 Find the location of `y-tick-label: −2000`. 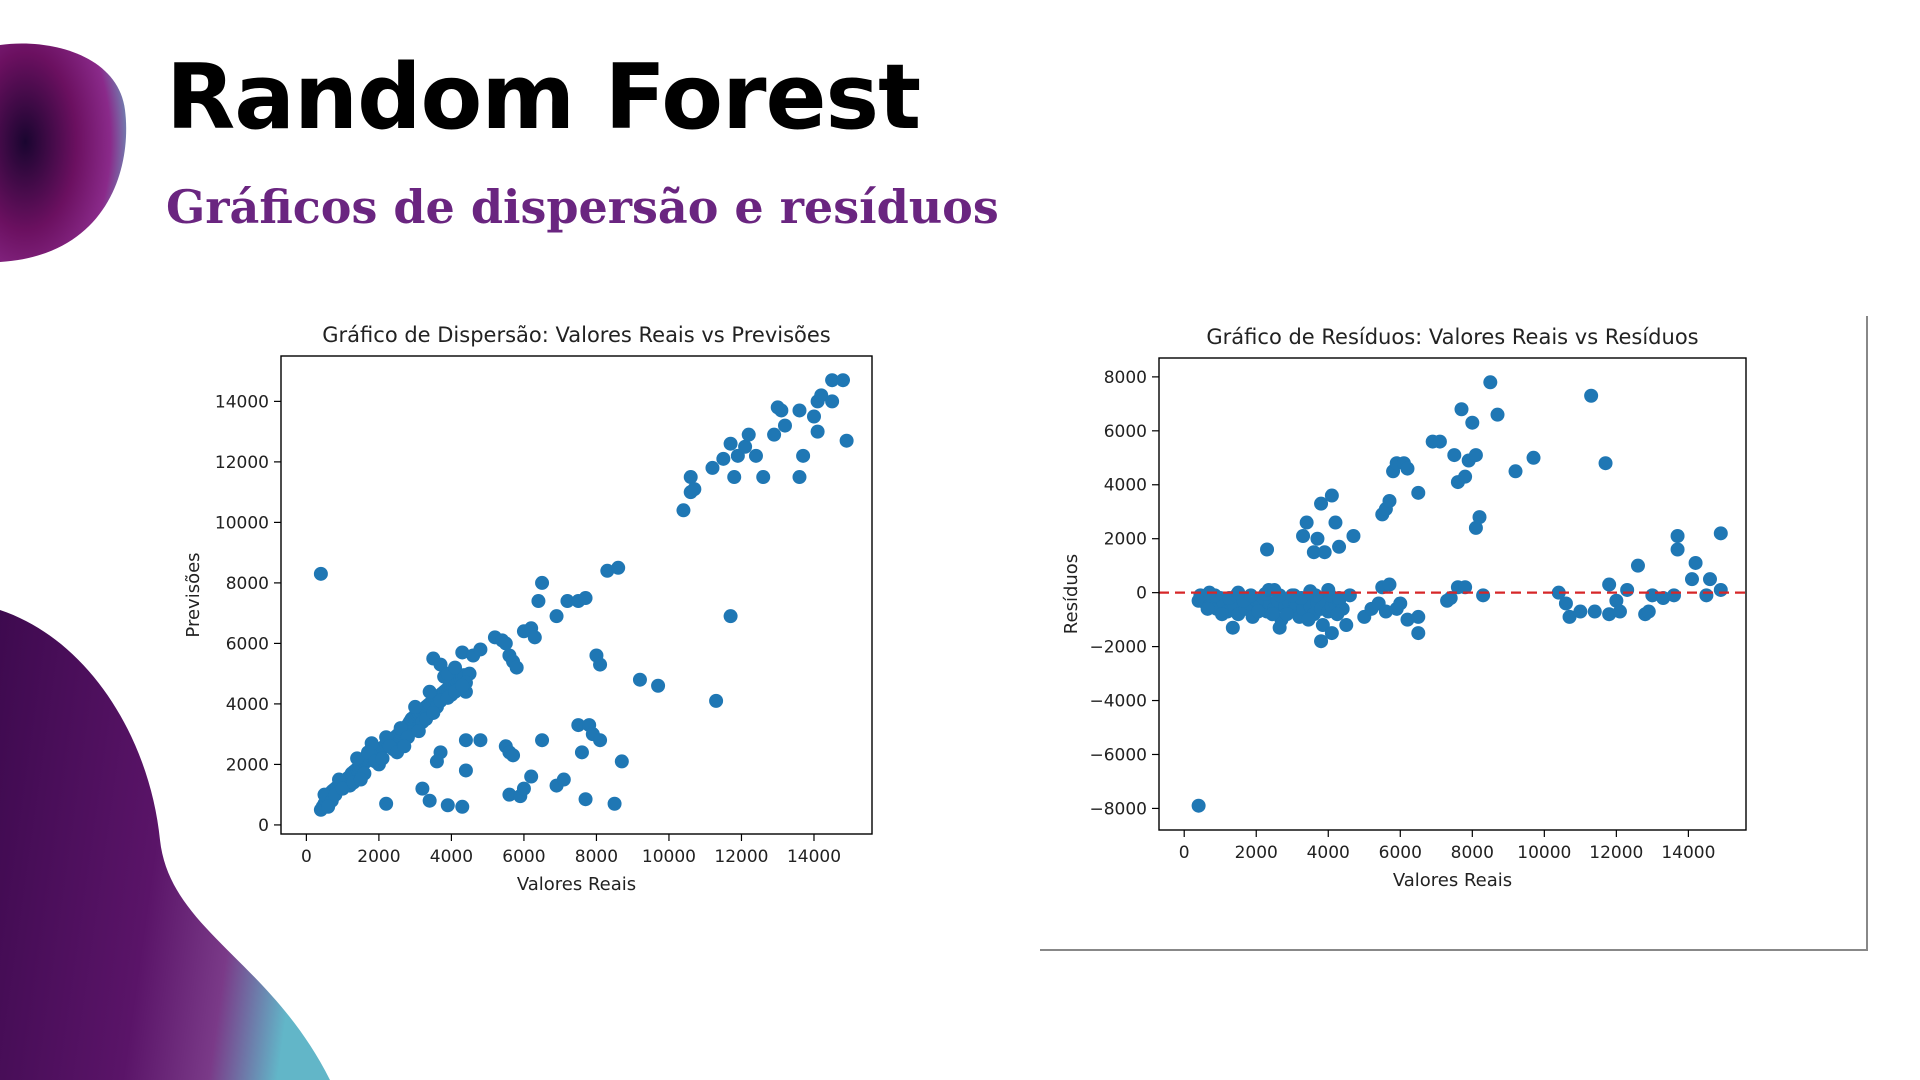

y-tick-label: −2000 is located at coordinates (1118, 648).